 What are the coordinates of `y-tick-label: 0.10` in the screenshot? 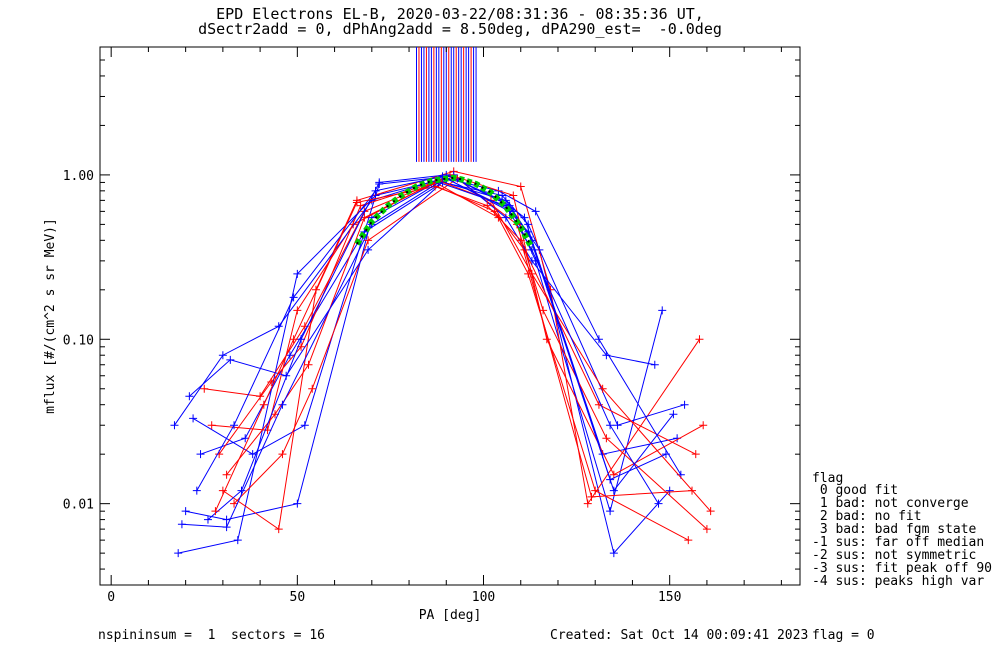 It's located at (78, 340).